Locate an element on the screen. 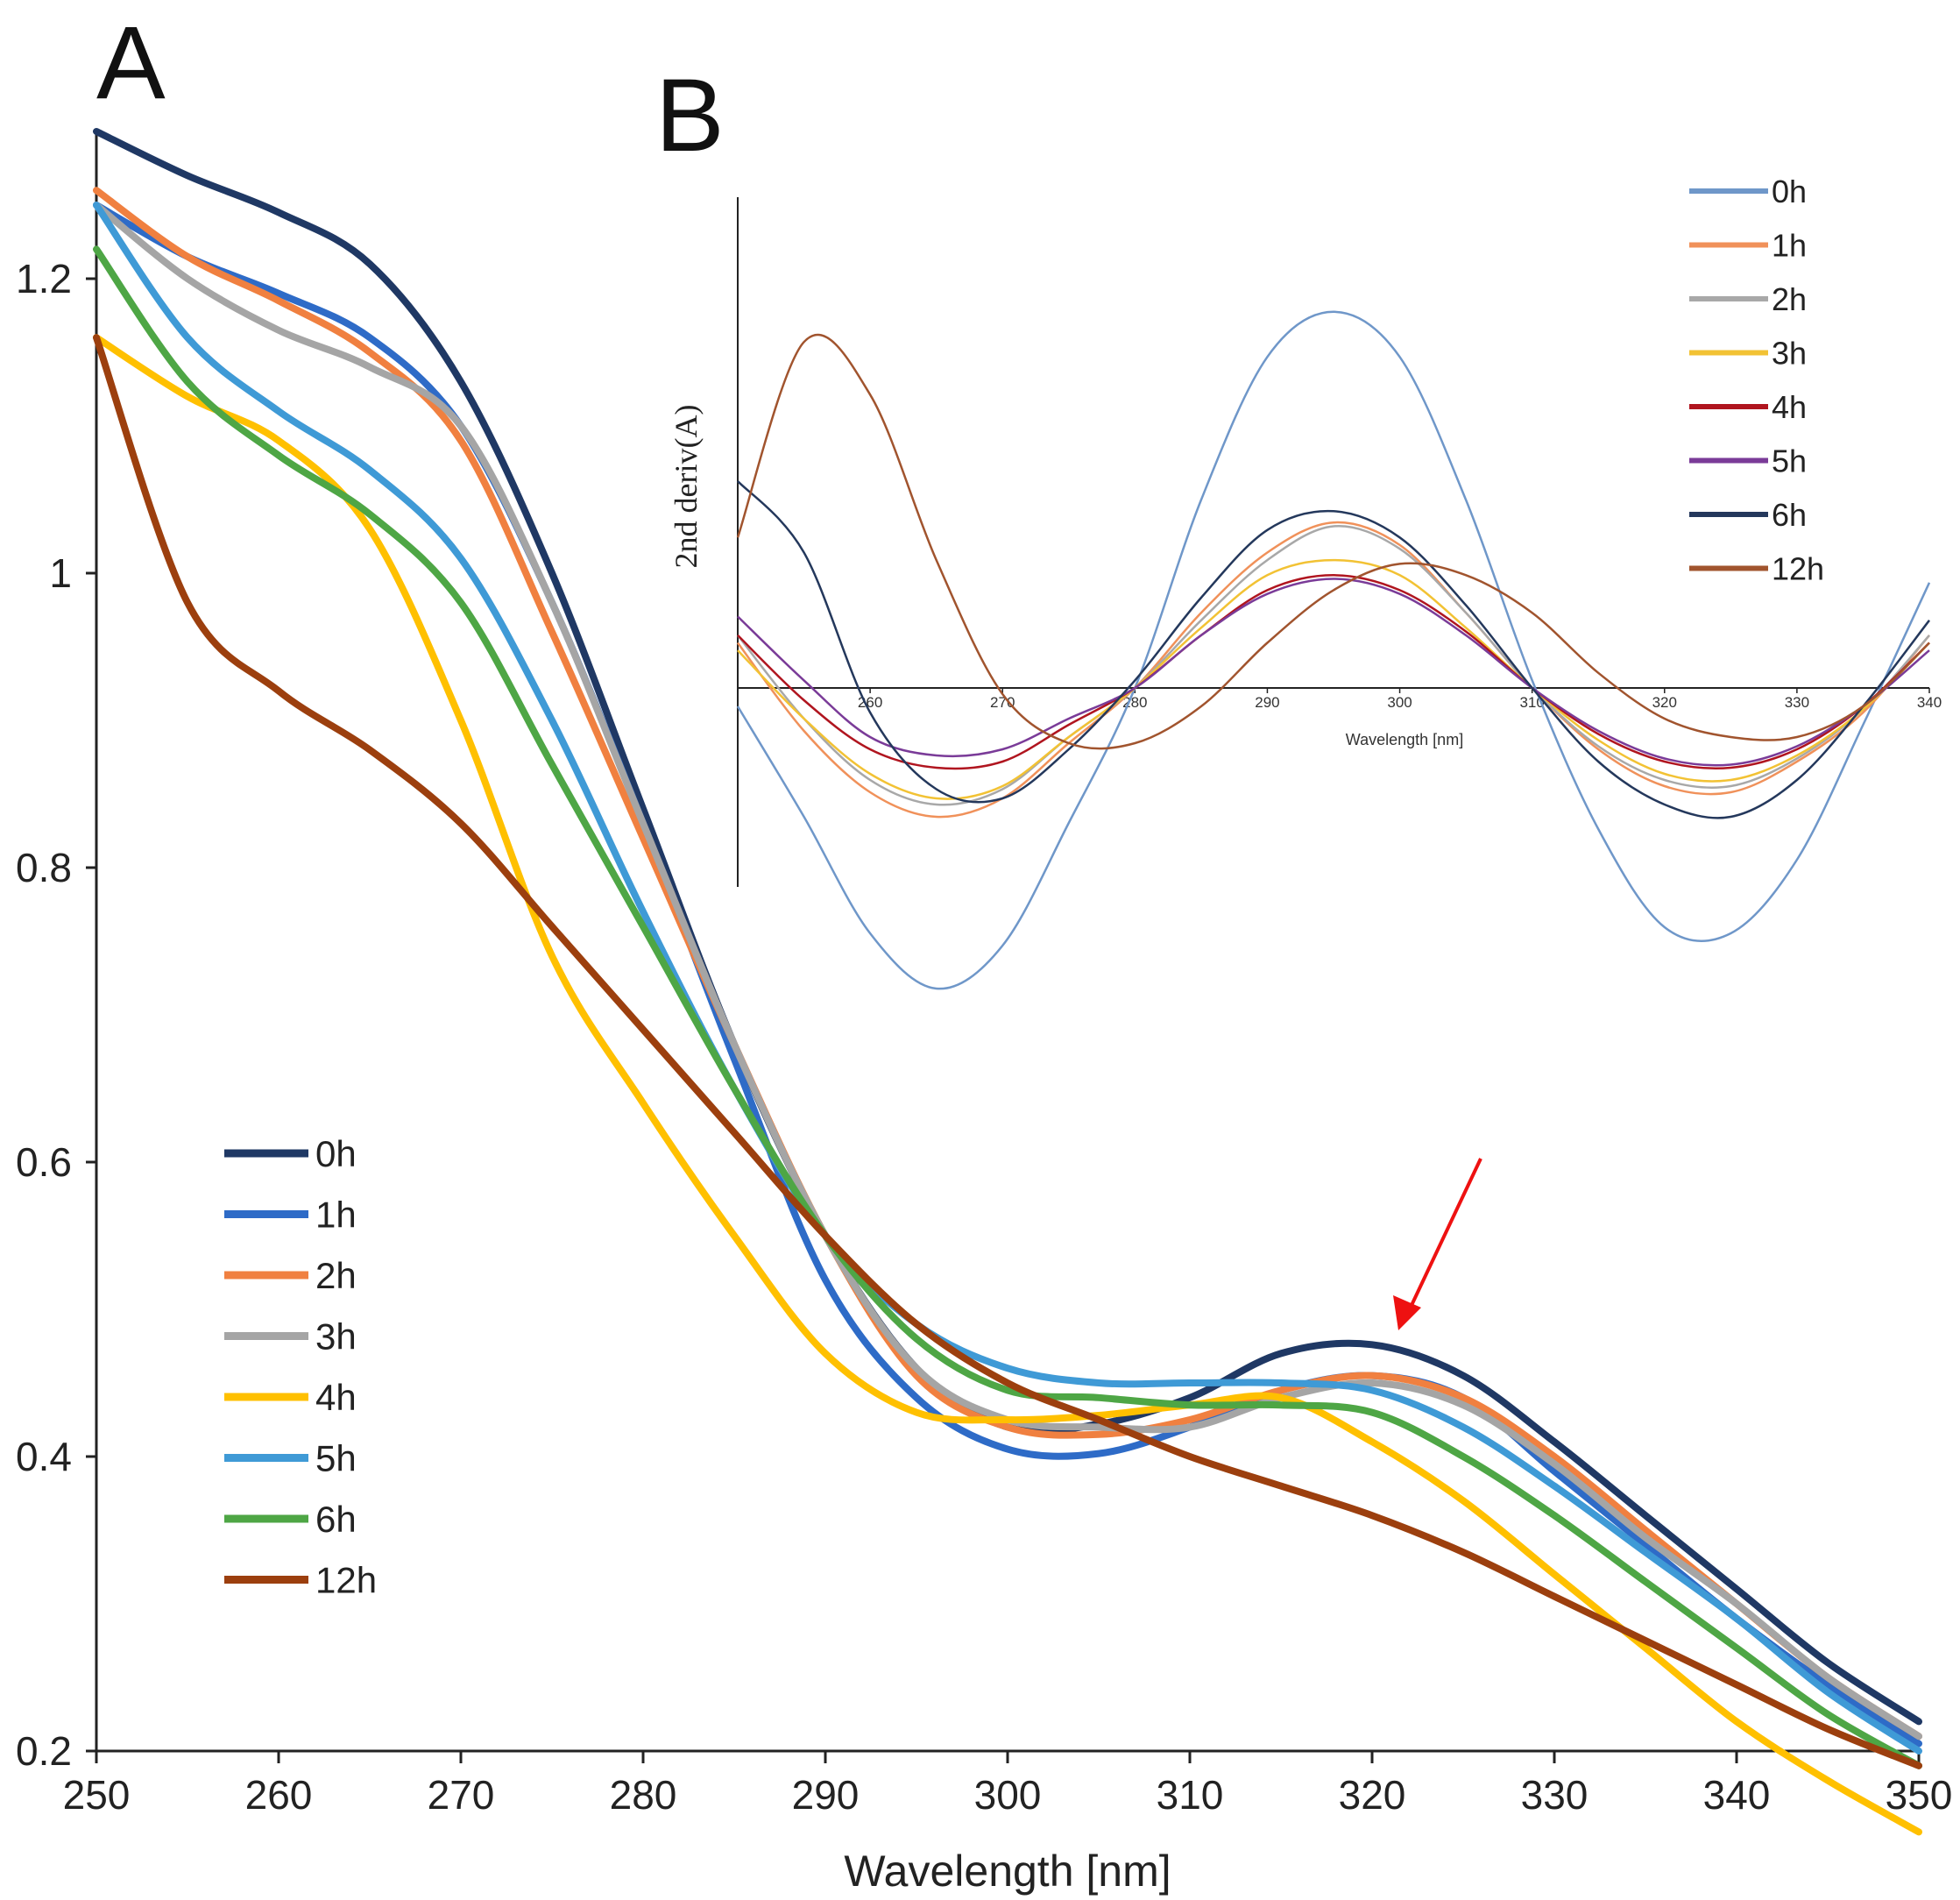 The width and height of the screenshot is (1960, 1900). chart-b-legend-label: 0h is located at coordinates (1789, 191).